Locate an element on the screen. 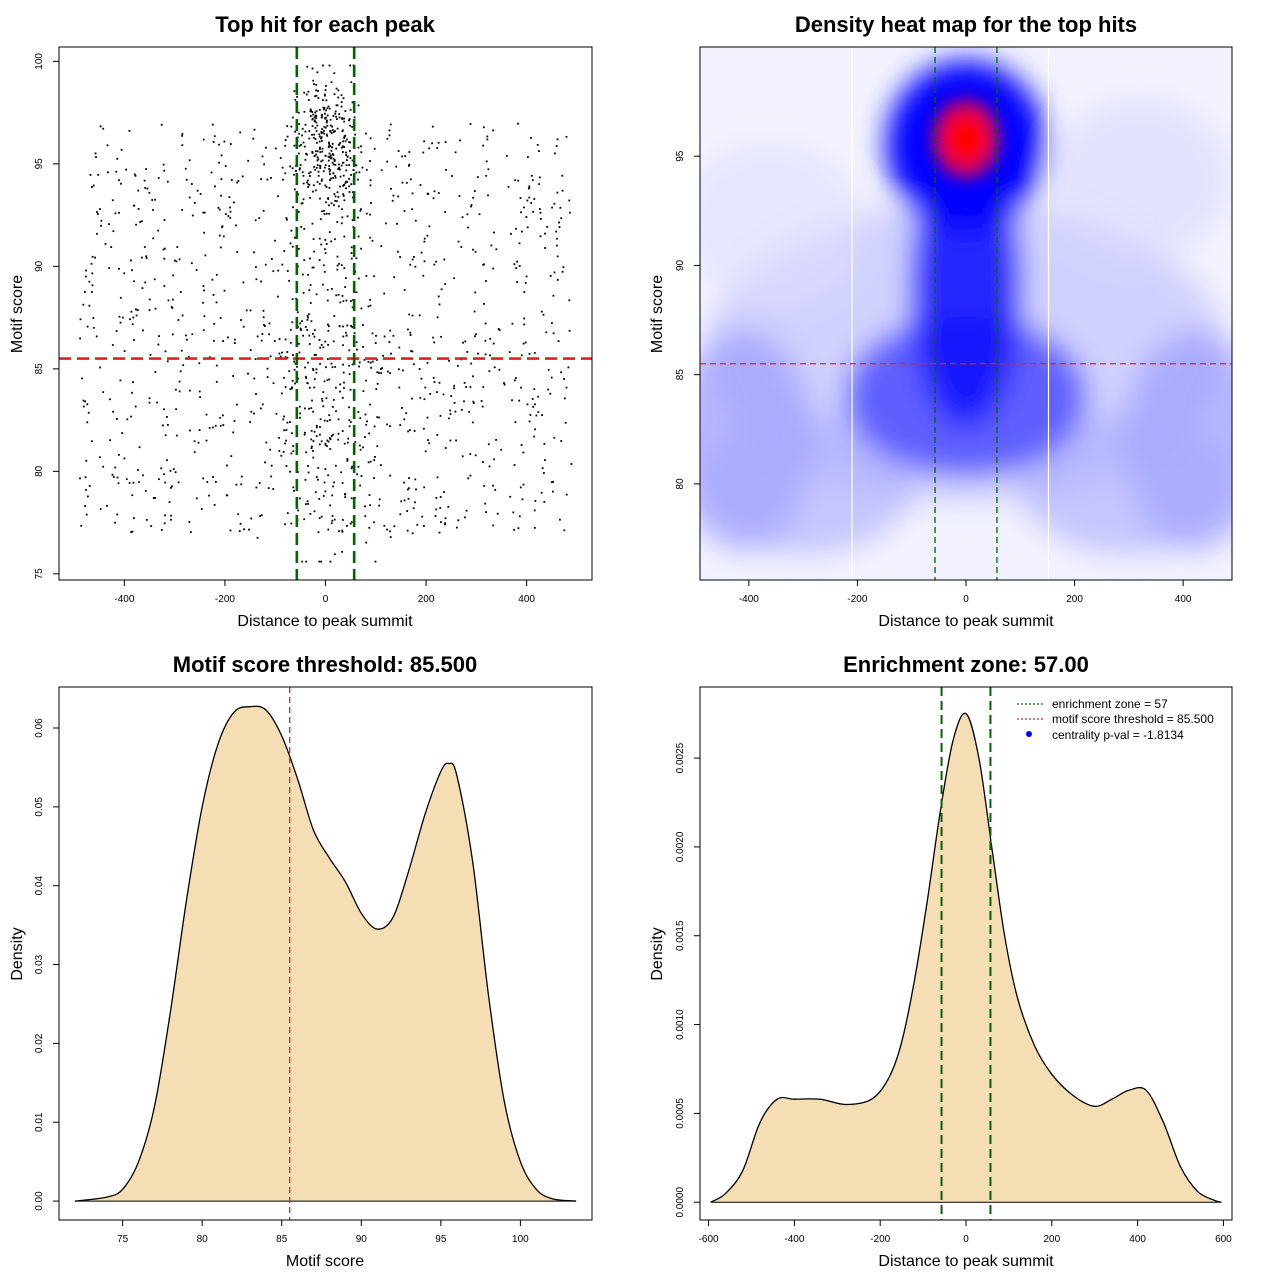 The height and width of the screenshot is (1280, 1280). legend-swatch-pval is located at coordinates (1029, 734).